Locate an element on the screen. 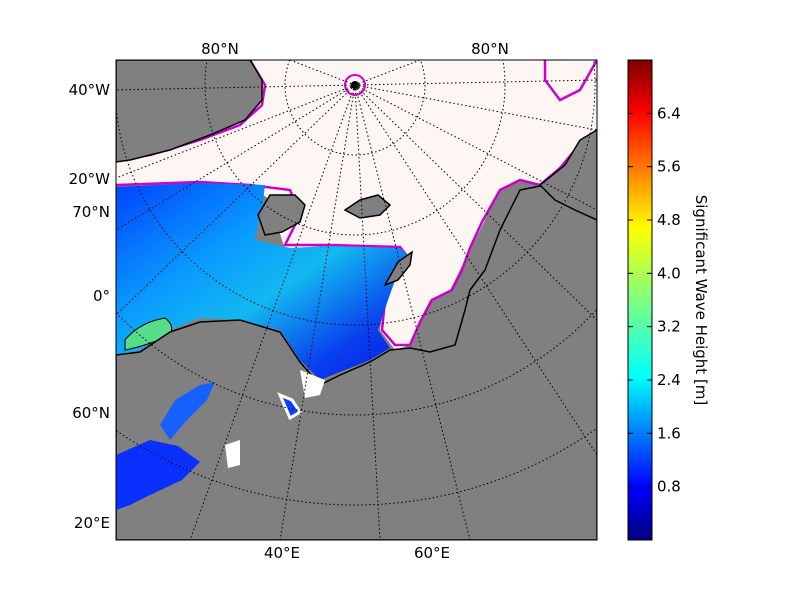 Image resolution: width=800 pixels, height=600 pixels. colorbar-tick-label: 4.8 is located at coordinates (669, 220).